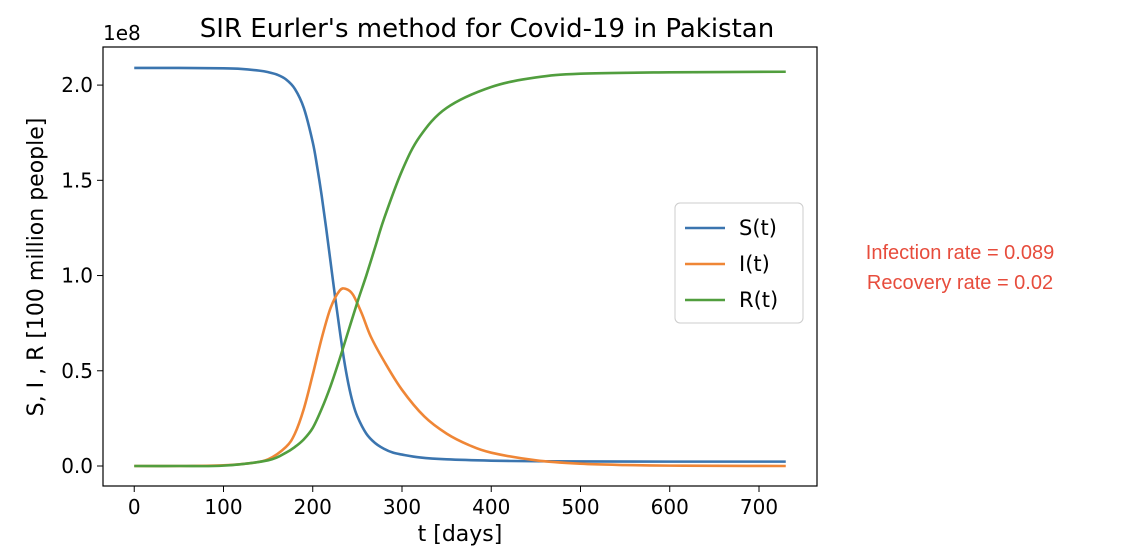 This screenshot has width=1138, height=558. Describe the element at coordinates (77, 466) in the screenshot. I see `y-tick-label: 0.0` at that location.